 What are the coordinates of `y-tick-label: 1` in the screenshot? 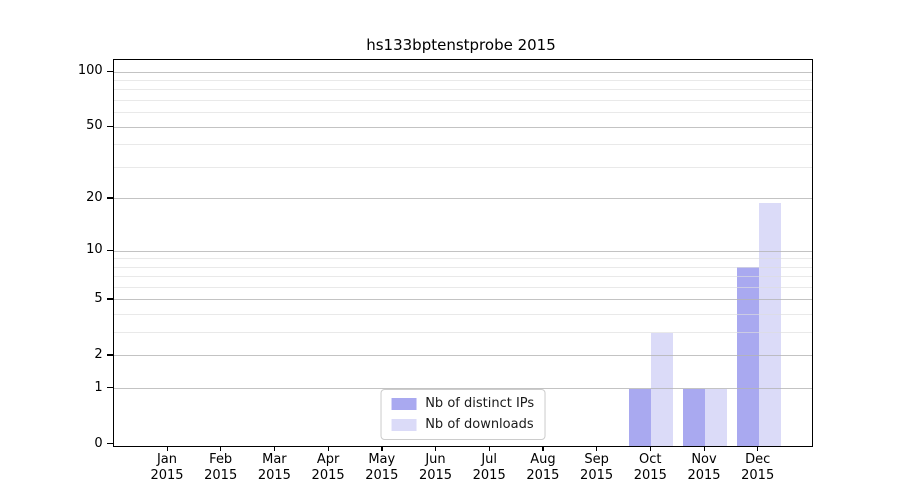 It's located at (98, 387).